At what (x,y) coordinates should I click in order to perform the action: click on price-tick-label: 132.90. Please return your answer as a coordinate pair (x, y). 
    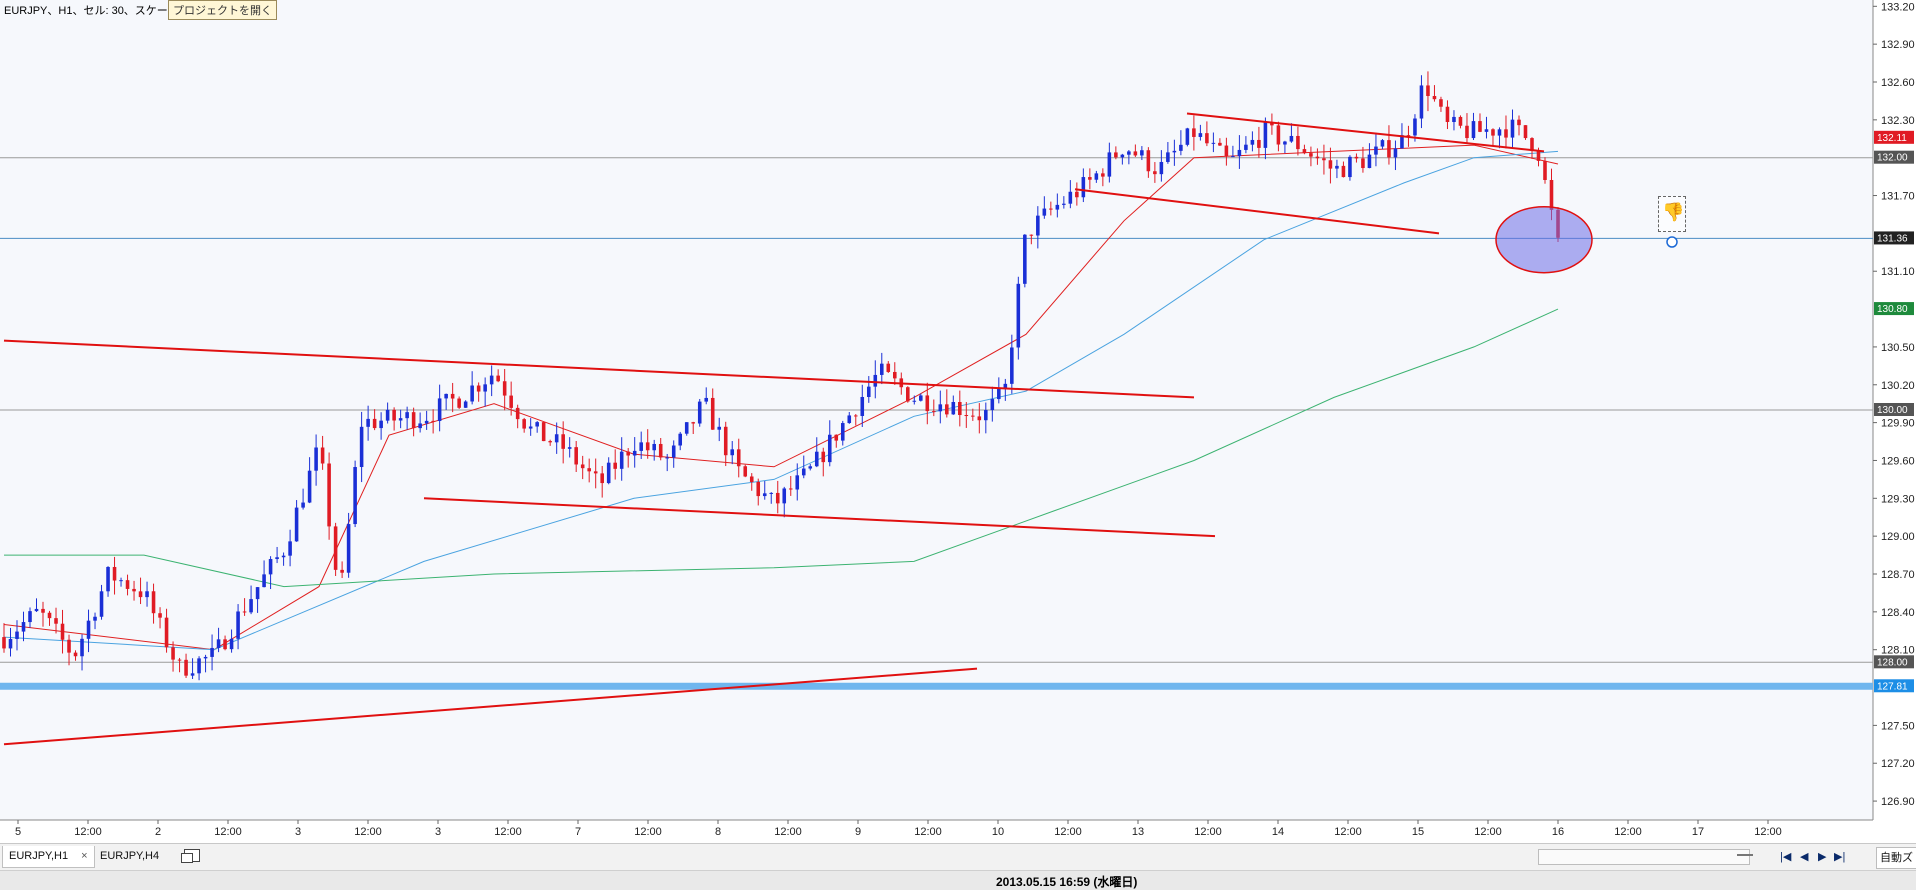
    Looking at the image, I should click on (1898, 45).